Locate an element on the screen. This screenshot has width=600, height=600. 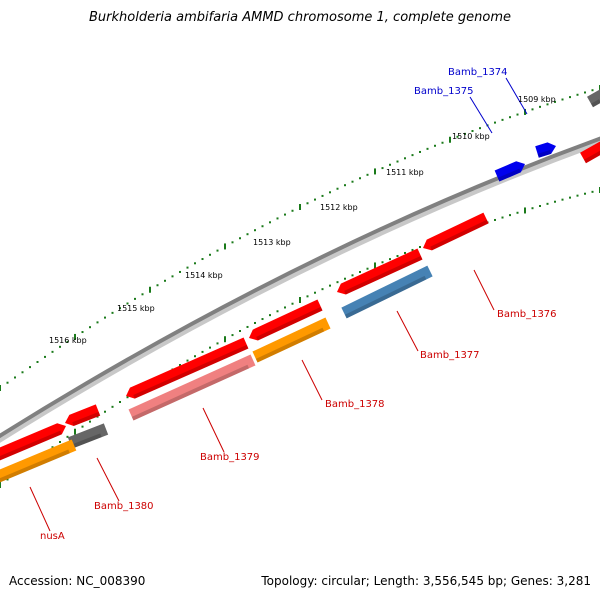
gene-label-bamb-1379: Bamb_1379 is located at coordinates (230, 457).